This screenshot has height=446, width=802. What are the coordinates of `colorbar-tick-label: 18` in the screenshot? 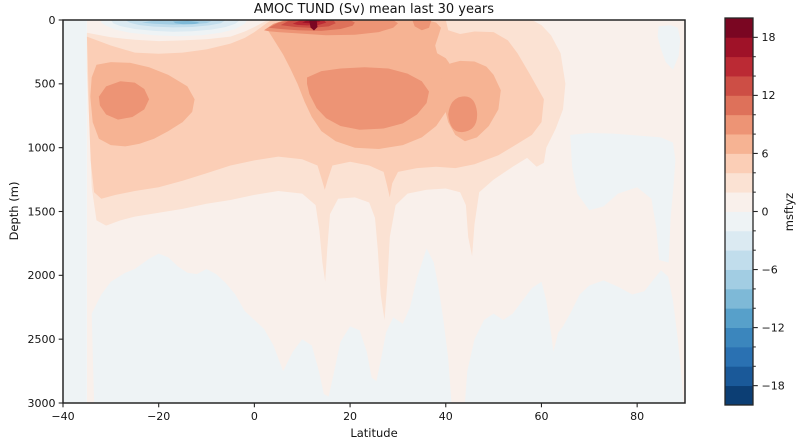 It's located at (769, 37).